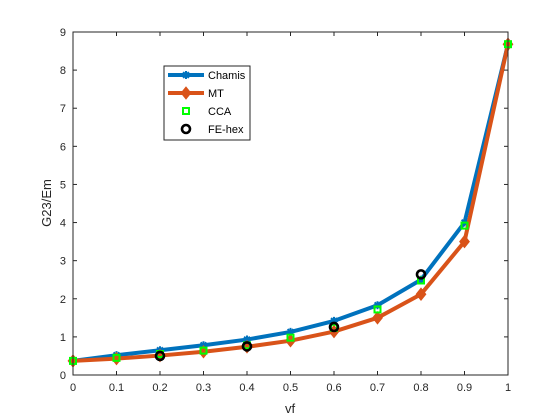 This screenshot has width=560, height=420. What do you see at coordinates (207, 112) in the screenshot?
I see `legend-item-cca: CCA` at bounding box center [207, 112].